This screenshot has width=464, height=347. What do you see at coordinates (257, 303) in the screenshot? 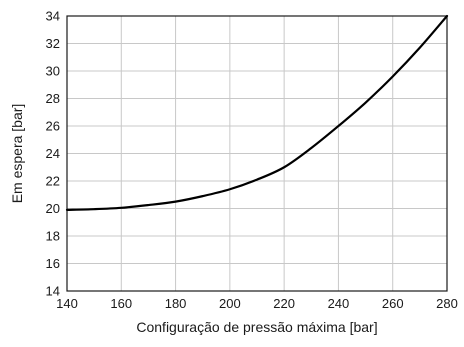
I see `x-axis-ticks: 140 160 180 200 220 240 260 280` at bounding box center [257, 303].